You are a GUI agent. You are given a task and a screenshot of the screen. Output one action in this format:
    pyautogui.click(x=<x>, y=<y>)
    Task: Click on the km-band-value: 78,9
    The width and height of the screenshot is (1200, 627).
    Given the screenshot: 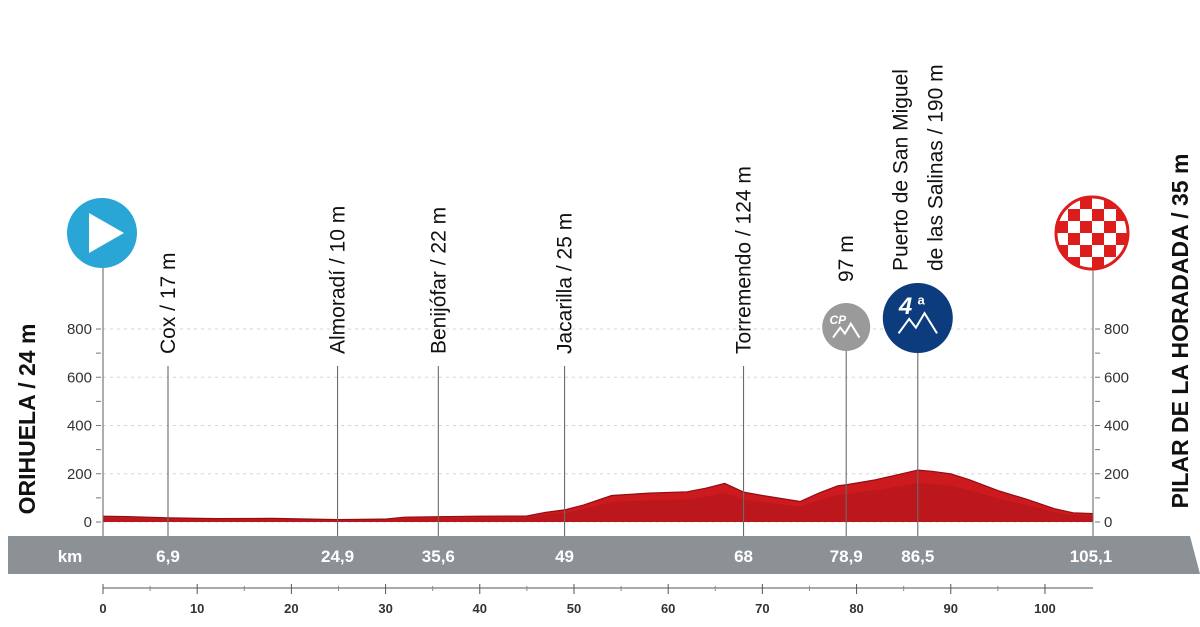 What is the action you would take?
    pyautogui.click(x=846, y=556)
    